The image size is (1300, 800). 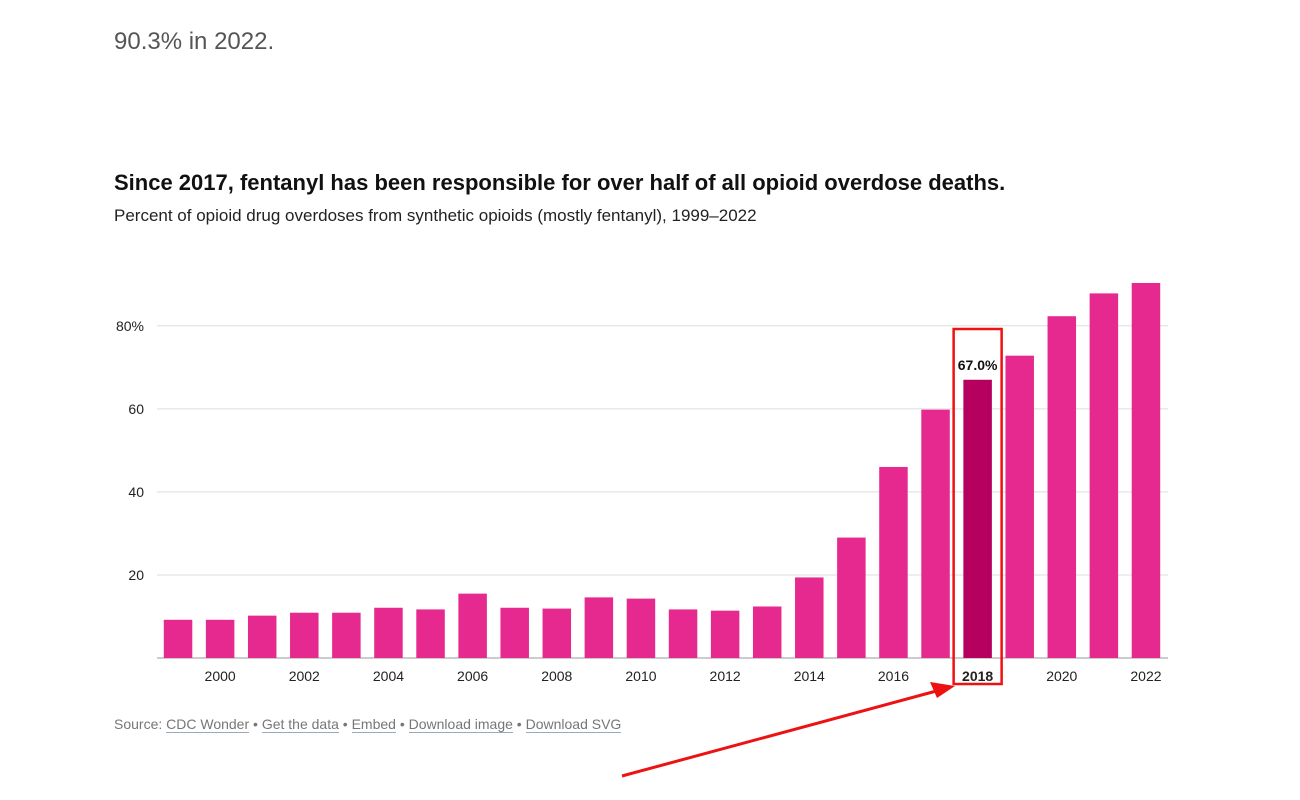 I want to click on bar-2003, so click(x=346, y=635).